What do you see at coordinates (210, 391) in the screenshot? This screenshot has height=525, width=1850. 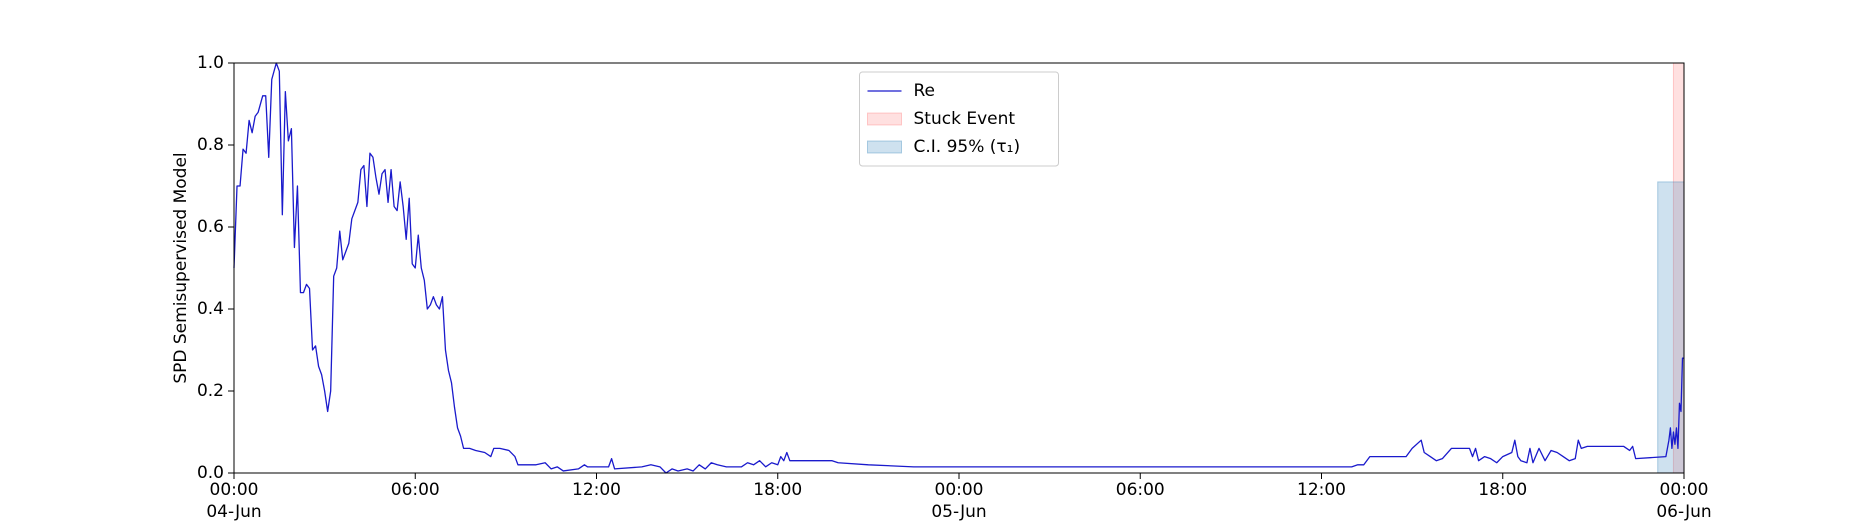 I see `y-tick-label: 0.2` at bounding box center [210, 391].